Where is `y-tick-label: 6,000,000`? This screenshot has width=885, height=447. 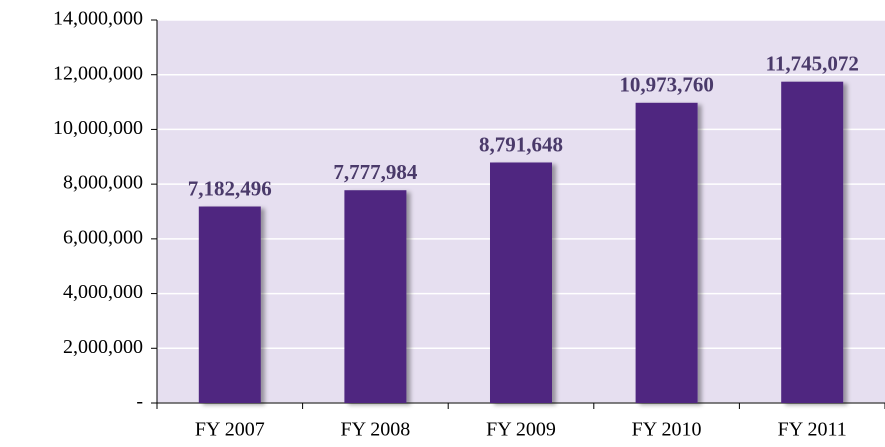
y-tick-label: 6,000,000 is located at coordinates (103, 237).